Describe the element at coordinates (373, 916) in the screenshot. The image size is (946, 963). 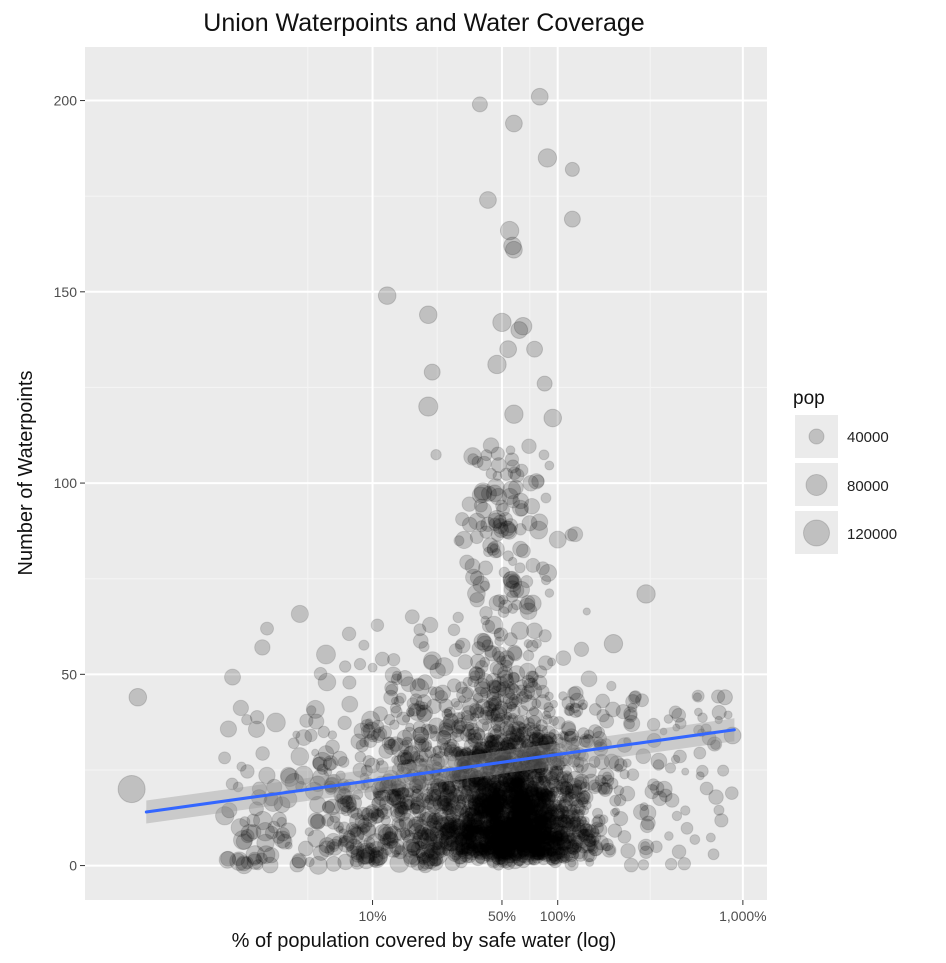
I see `x-tick-label: 10%` at that location.